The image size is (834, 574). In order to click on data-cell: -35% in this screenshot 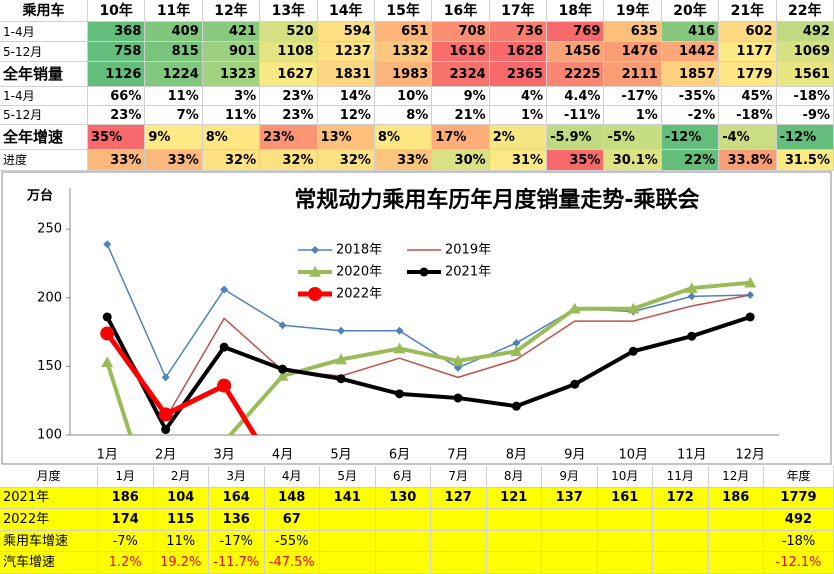, I will do `click(690, 96)`.